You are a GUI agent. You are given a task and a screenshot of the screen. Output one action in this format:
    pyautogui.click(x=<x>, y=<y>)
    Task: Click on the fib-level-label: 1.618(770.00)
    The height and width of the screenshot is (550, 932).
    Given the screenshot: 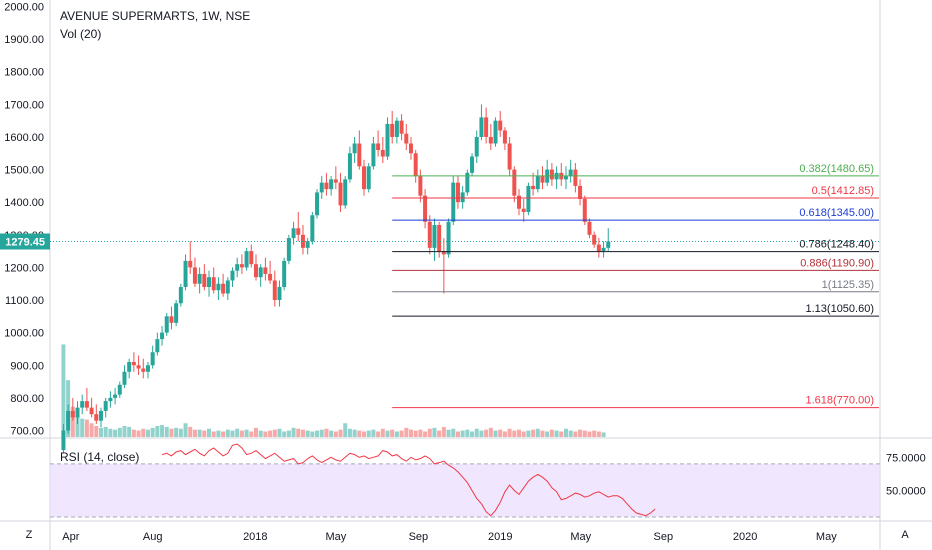 What is the action you would take?
    pyautogui.click(x=840, y=401)
    